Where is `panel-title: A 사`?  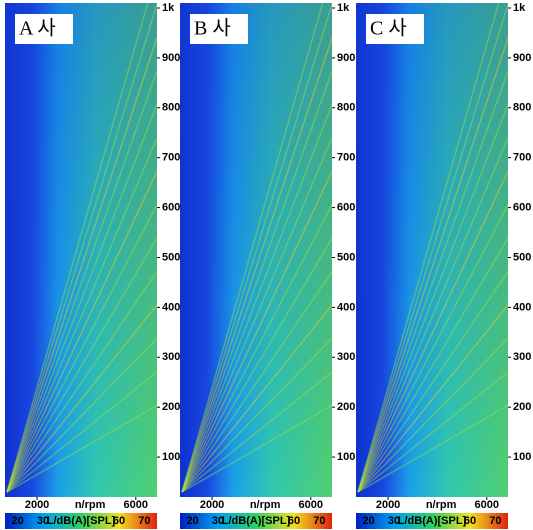 panel-title: A 사 is located at coordinates (37, 28).